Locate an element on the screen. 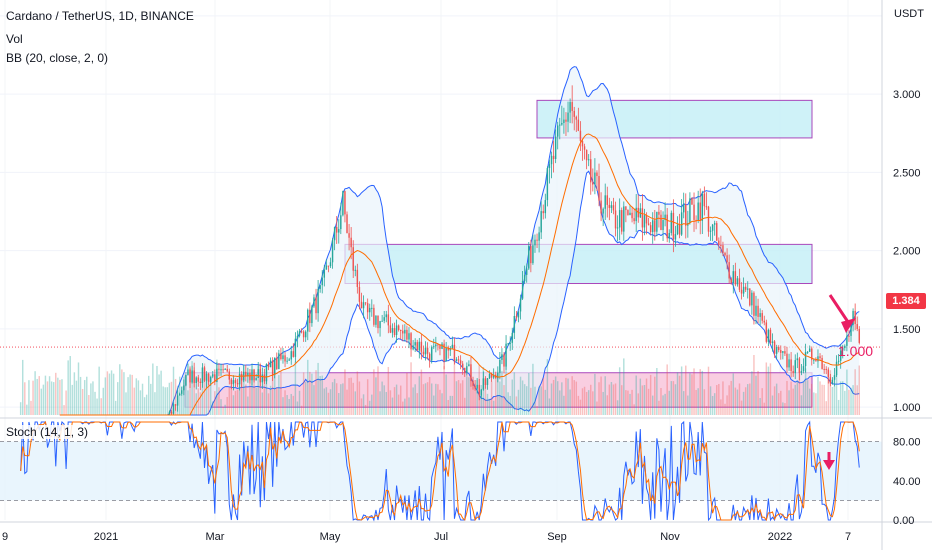 The width and height of the screenshot is (932, 550). price-tick-label: 2.000 is located at coordinates (907, 252).